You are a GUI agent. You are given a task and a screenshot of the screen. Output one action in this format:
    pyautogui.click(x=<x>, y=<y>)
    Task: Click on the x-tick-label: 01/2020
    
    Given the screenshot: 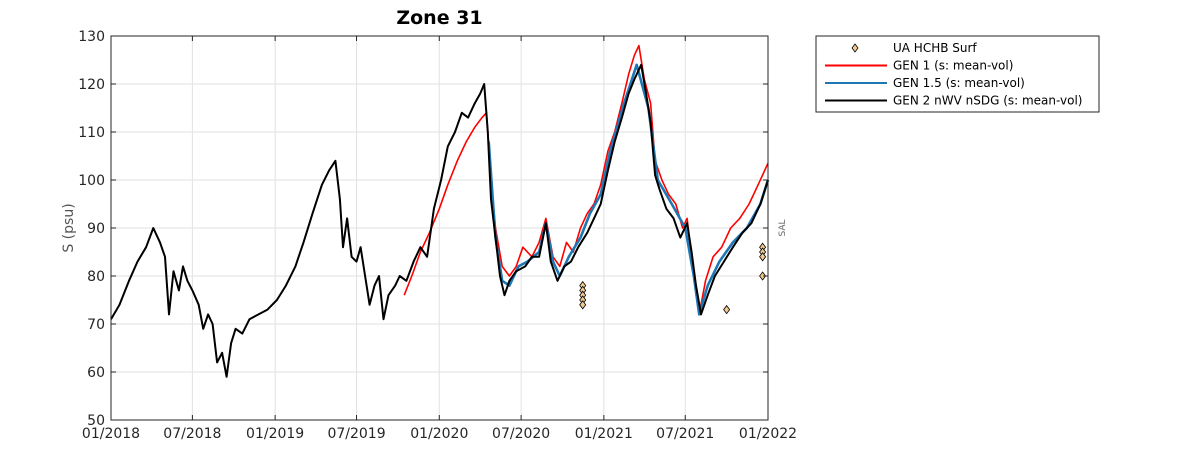 What is the action you would take?
    pyautogui.click(x=439, y=434)
    